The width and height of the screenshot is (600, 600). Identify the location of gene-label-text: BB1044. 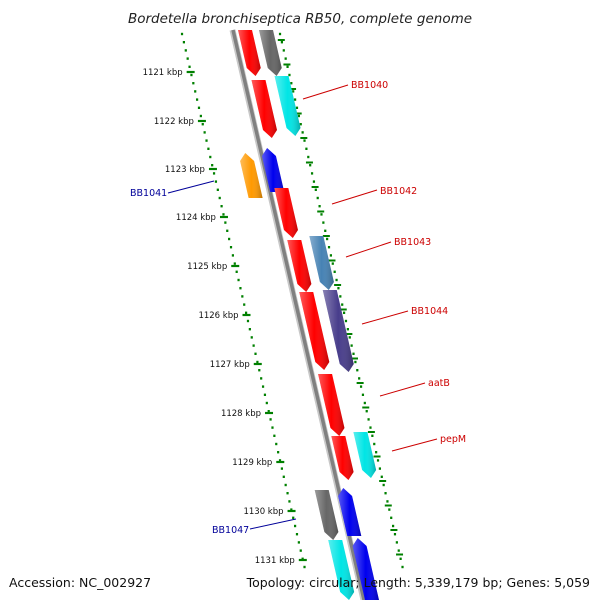
(429, 311).